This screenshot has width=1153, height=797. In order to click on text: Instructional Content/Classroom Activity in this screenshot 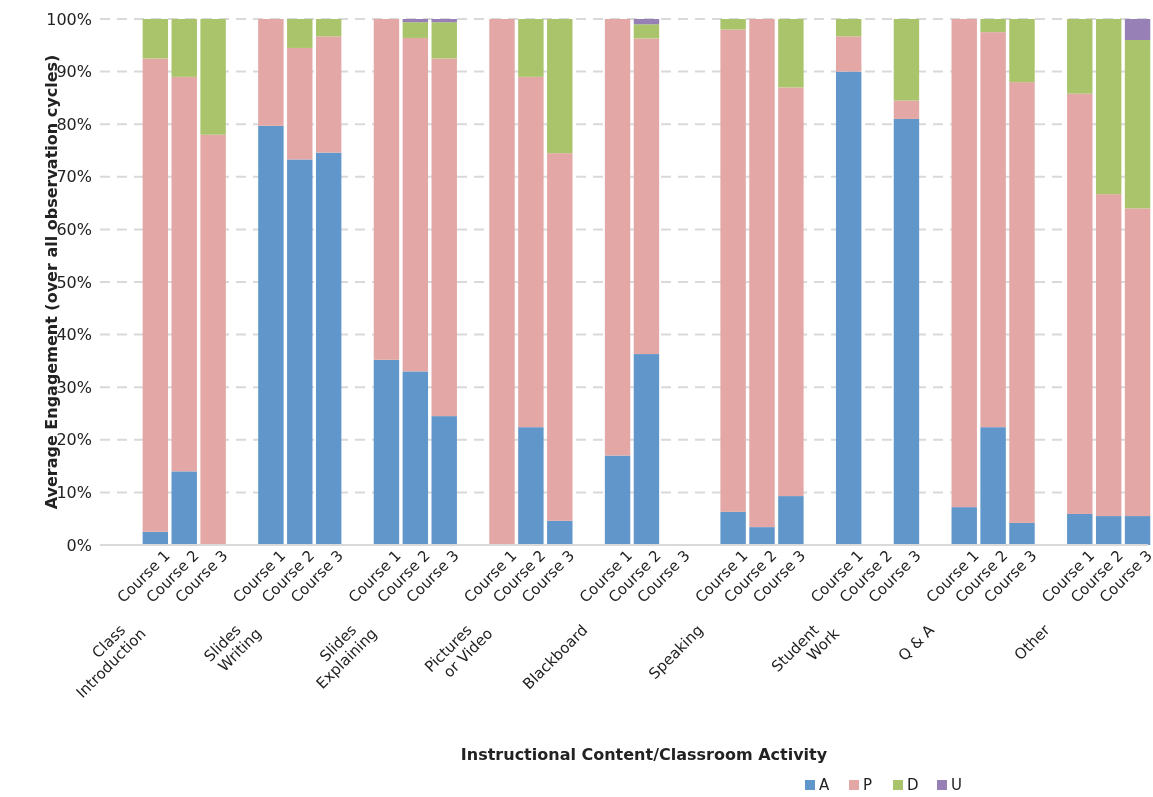, I will do `click(644, 754)`.